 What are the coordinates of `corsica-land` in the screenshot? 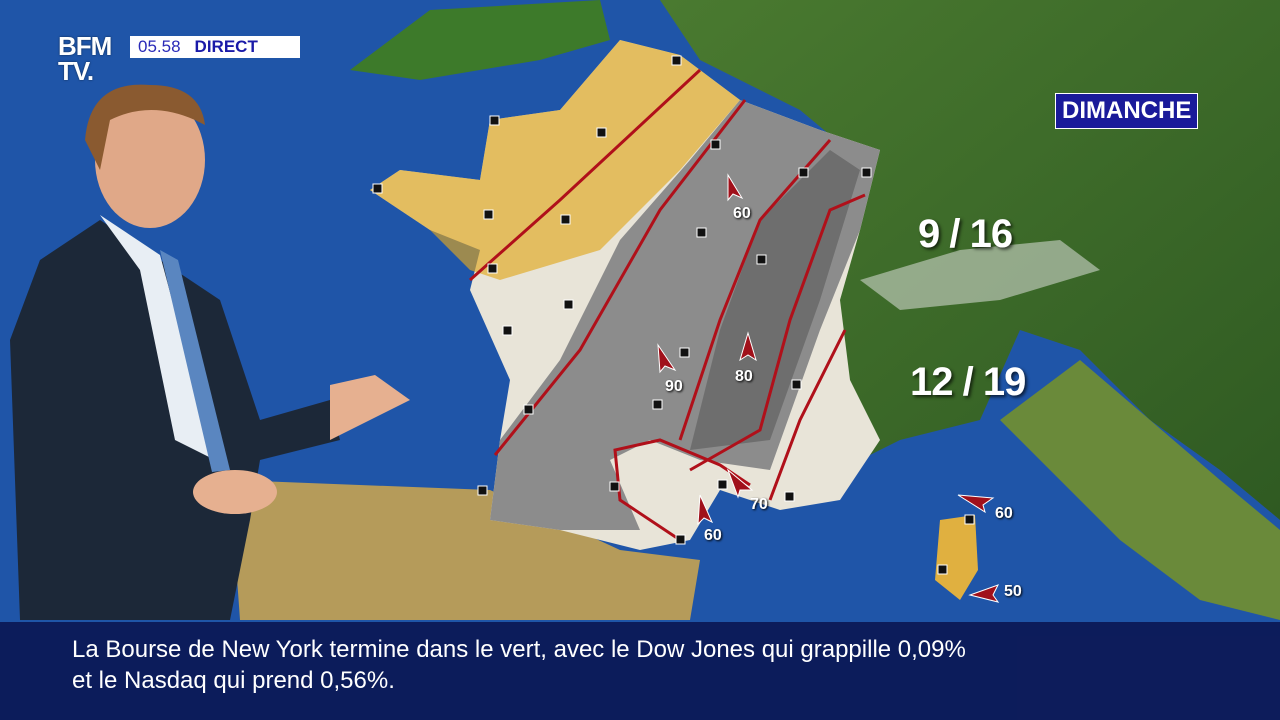 It's located at (956, 557).